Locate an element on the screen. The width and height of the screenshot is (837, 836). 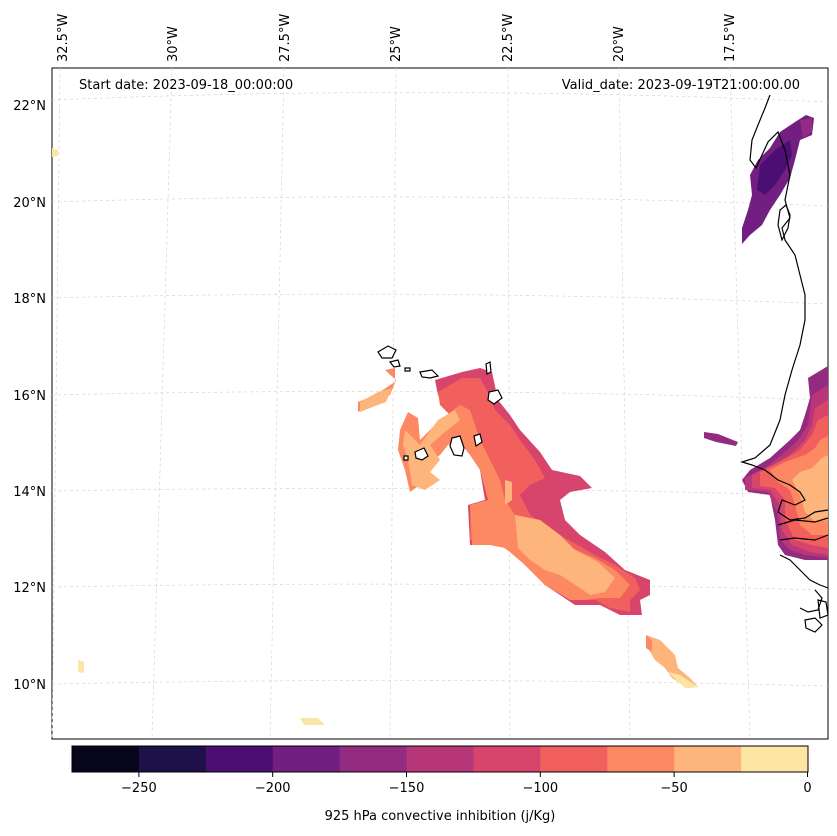
gridline-14n is located at coordinates (440, 492).